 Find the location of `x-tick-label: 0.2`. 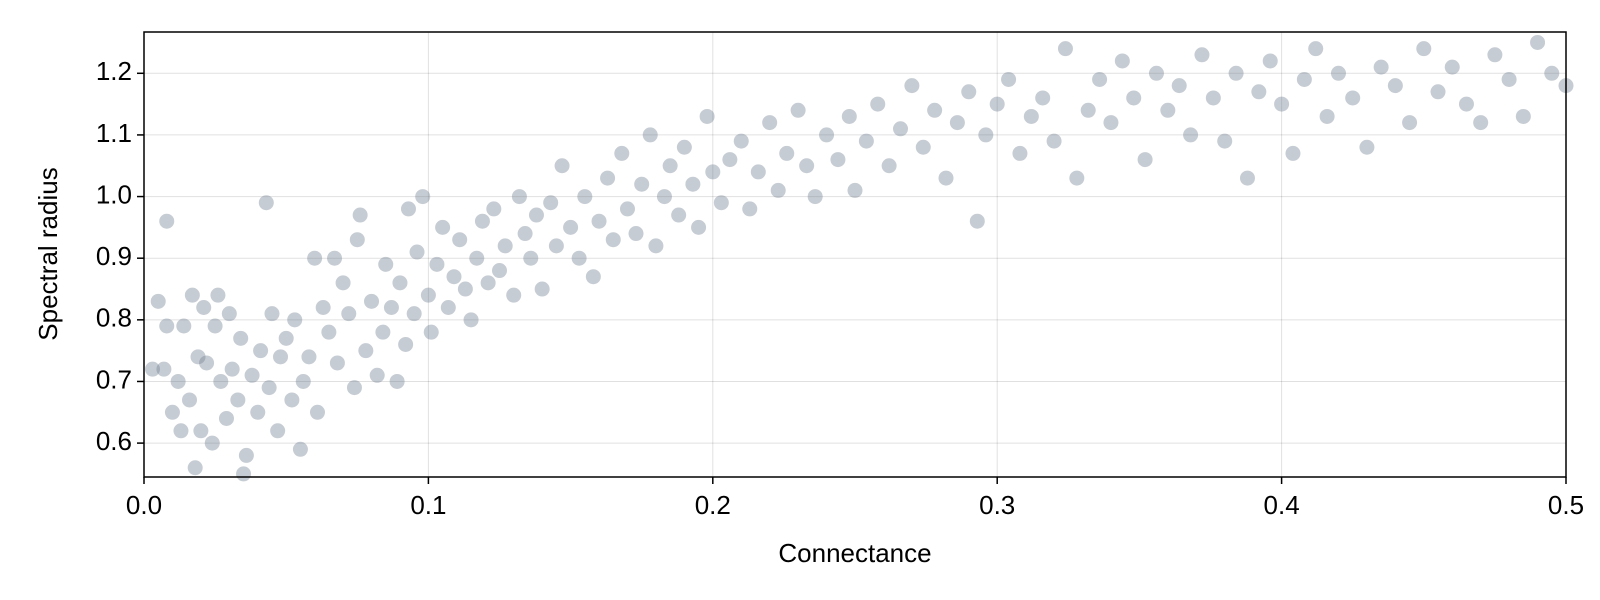

x-tick-label: 0.2 is located at coordinates (713, 505).